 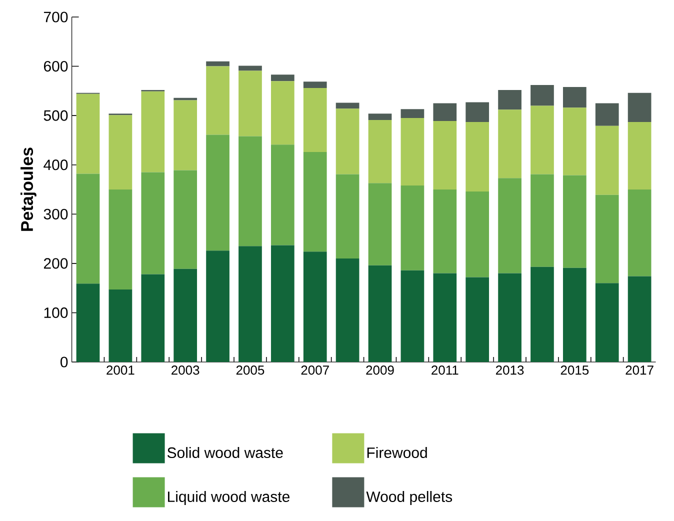 What do you see at coordinates (56, 214) in the screenshot?
I see `y-tick-label: 300` at bounding box center [56, 214].